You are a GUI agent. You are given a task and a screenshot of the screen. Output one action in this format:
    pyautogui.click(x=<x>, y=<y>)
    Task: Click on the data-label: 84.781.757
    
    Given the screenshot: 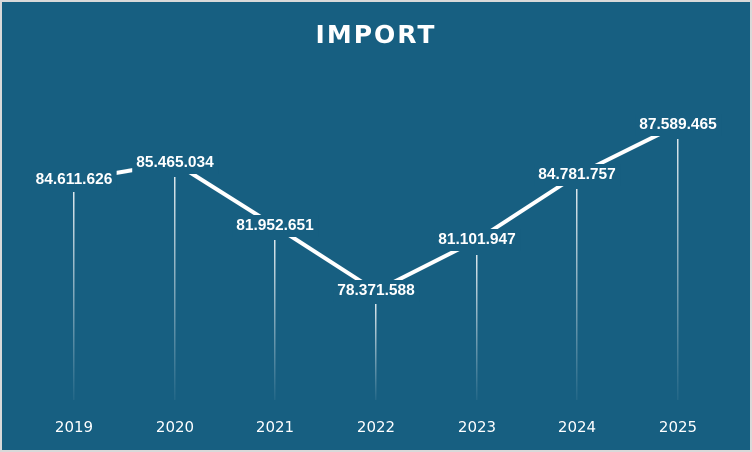 What is the action you would take?
    pyautogui.click(x=577, y=175)
    